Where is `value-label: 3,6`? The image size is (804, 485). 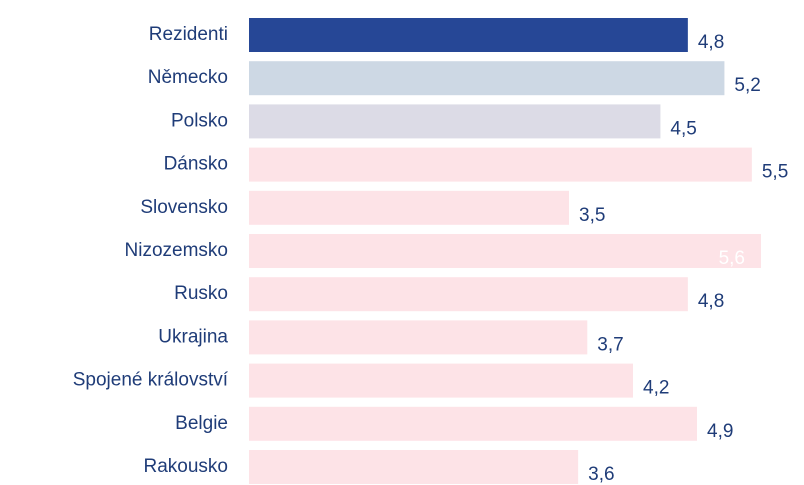
value-label: 3,6 is located at coordinates (601, 474).